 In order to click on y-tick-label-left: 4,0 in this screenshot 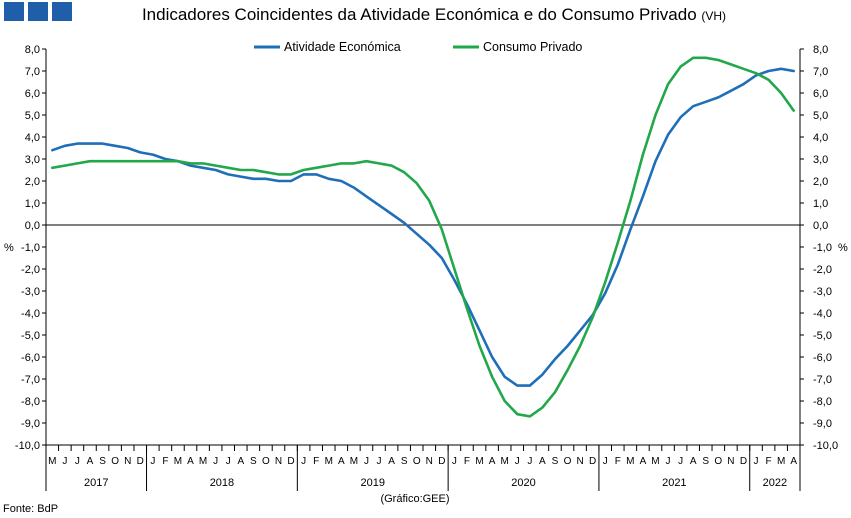, I will do `click(32, 138)`.